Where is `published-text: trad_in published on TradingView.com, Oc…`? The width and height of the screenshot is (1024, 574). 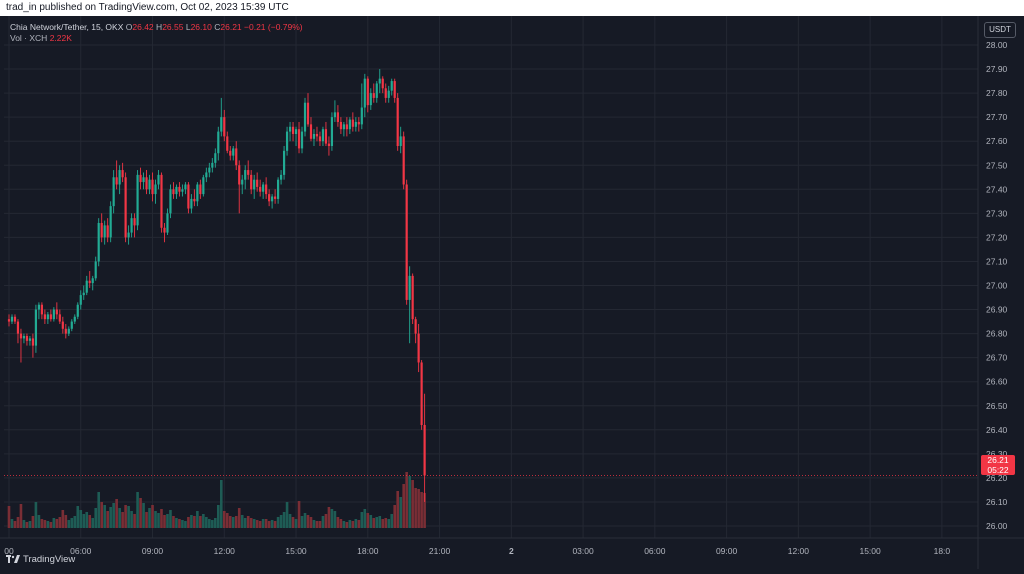 published-text: trad_in published on TradingView.com, Oc… is located at coordinates (147, 7).